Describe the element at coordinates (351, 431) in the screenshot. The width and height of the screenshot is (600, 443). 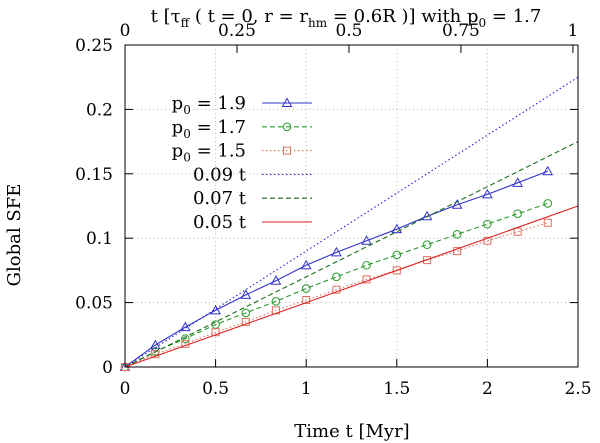
I see `x-axis-label: Time t [Myr]` at that location.